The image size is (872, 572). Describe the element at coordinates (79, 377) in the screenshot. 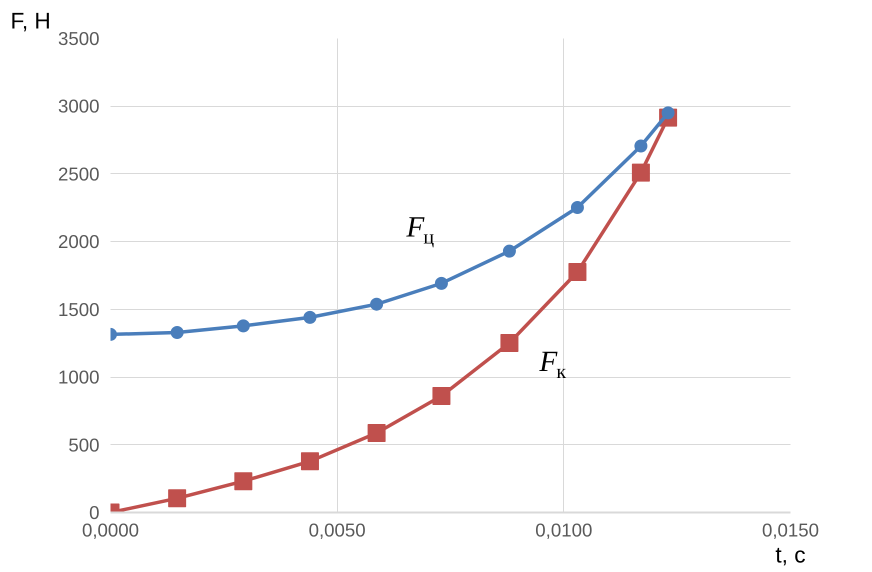

I see `y-tick-label: 1000` at that location.